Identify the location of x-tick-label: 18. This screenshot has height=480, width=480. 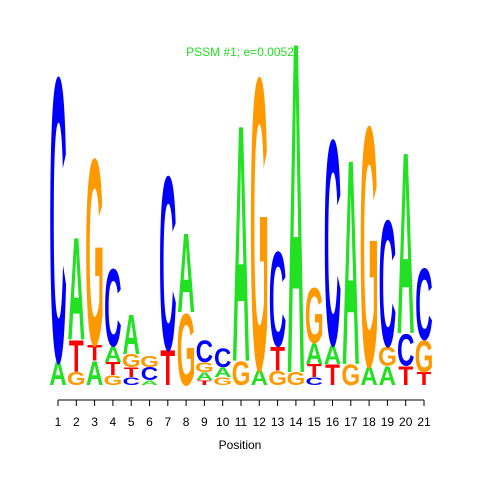
(369, 422).